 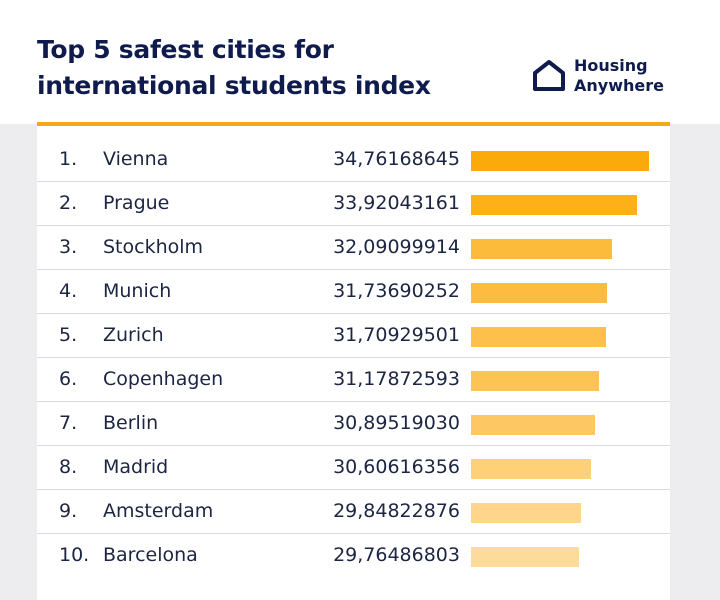 I want to click on city-label: Prague, so click(x=136, y=203).